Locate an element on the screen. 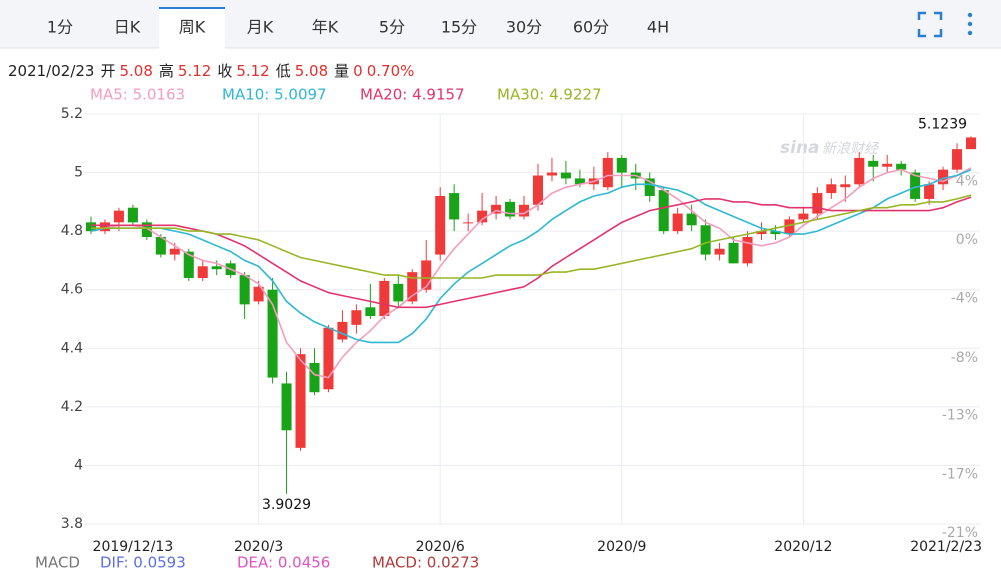 Image resolution: width=1001 pixels, height=569 pixels. quote-label: 高 is located at coordinates (166, 71).